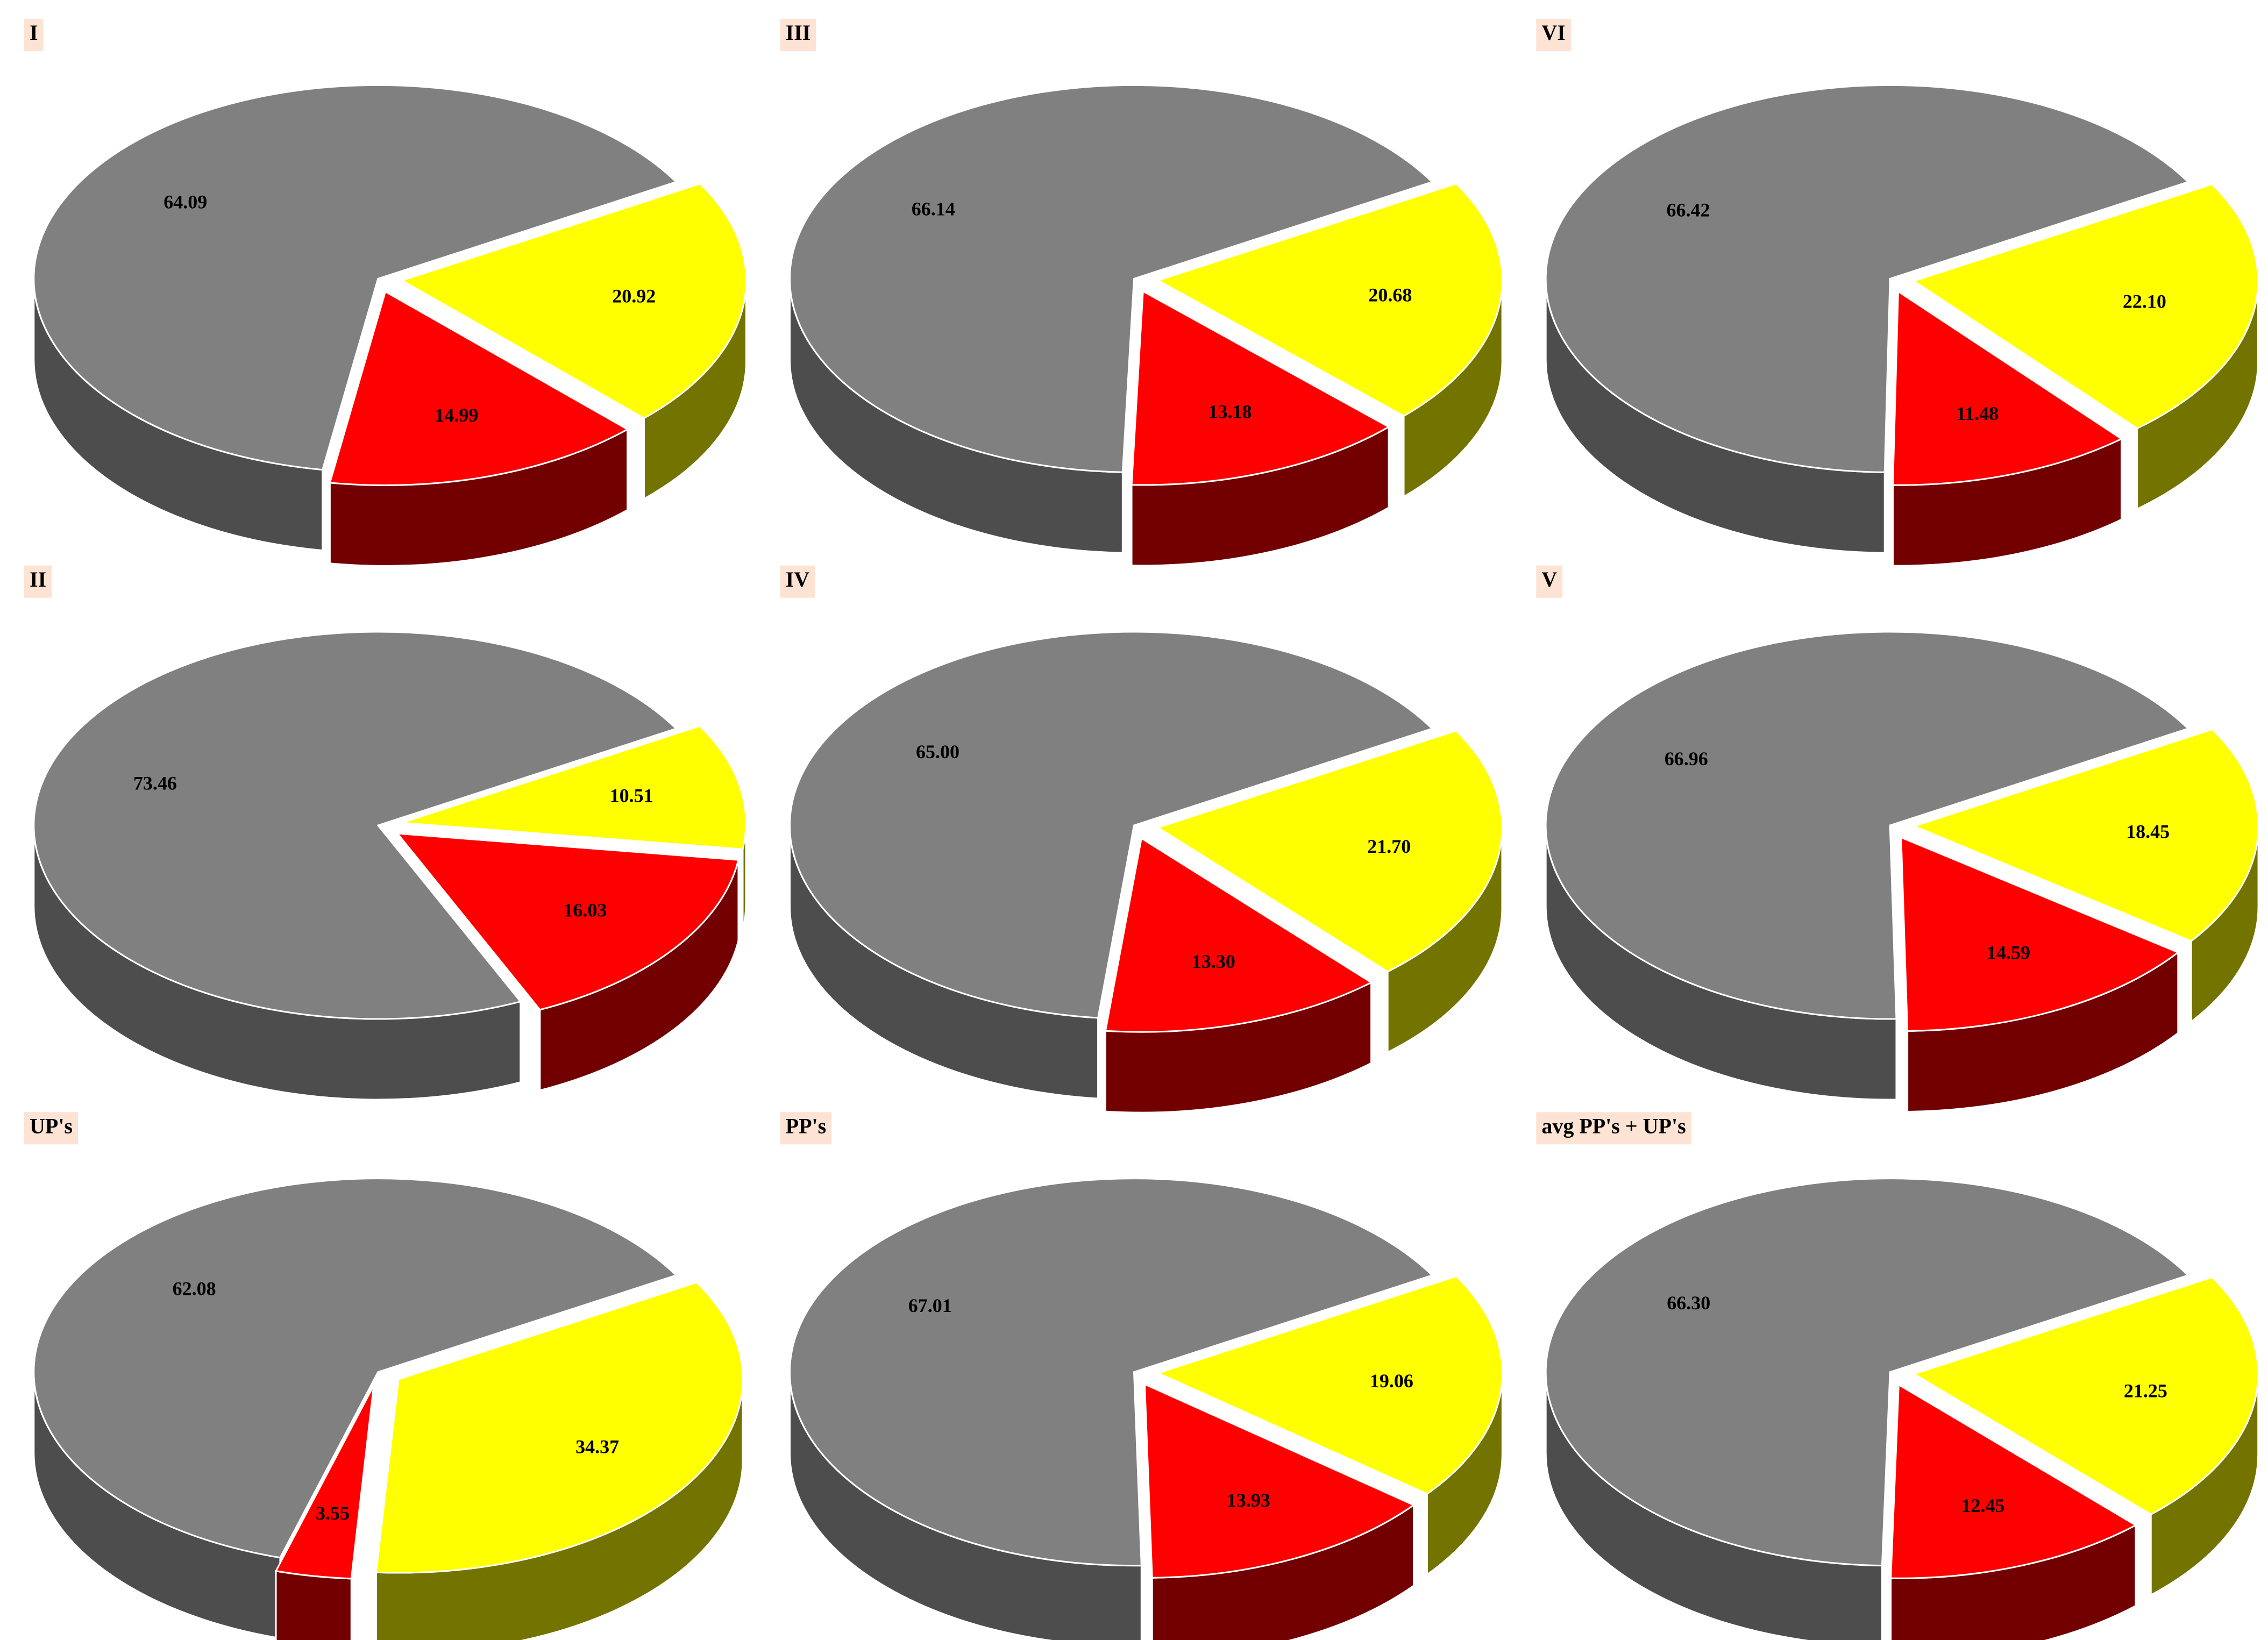 This screenshot has height=1640, width=2268. Describe the element at coordinates (632, 795) in the screenshot. I see `value-label: 10.51` at that location.